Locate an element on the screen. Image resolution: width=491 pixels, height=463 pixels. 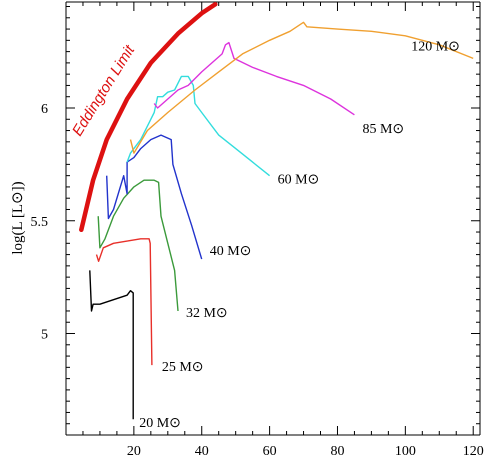
eddington-limit-curve is located at coordinates (148, 117).